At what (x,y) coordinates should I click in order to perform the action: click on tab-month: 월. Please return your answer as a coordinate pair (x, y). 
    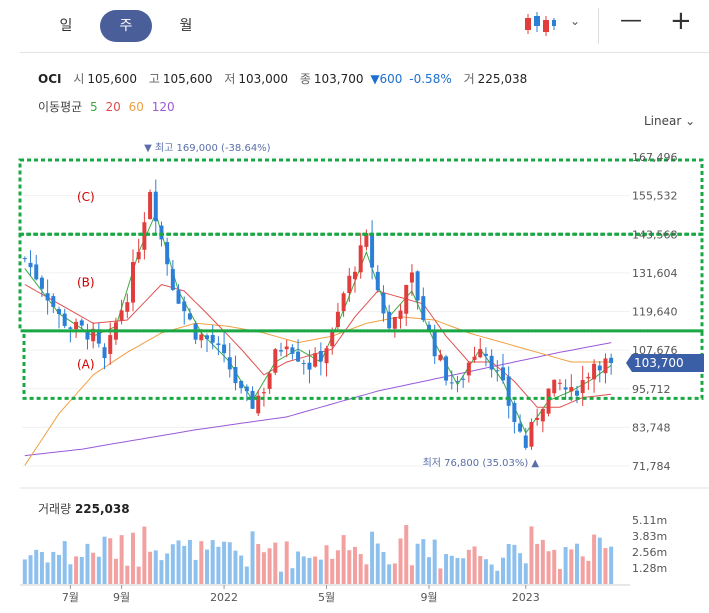
    Looking at the image, I should click on (186, 26).